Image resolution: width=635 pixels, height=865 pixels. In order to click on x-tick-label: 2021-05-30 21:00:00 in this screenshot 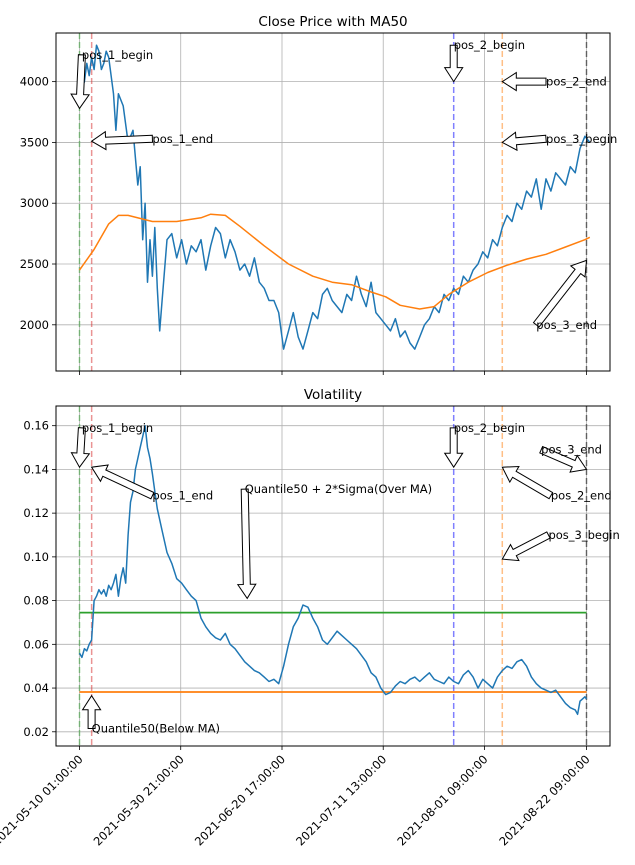, I will do `click(139, 800)`.